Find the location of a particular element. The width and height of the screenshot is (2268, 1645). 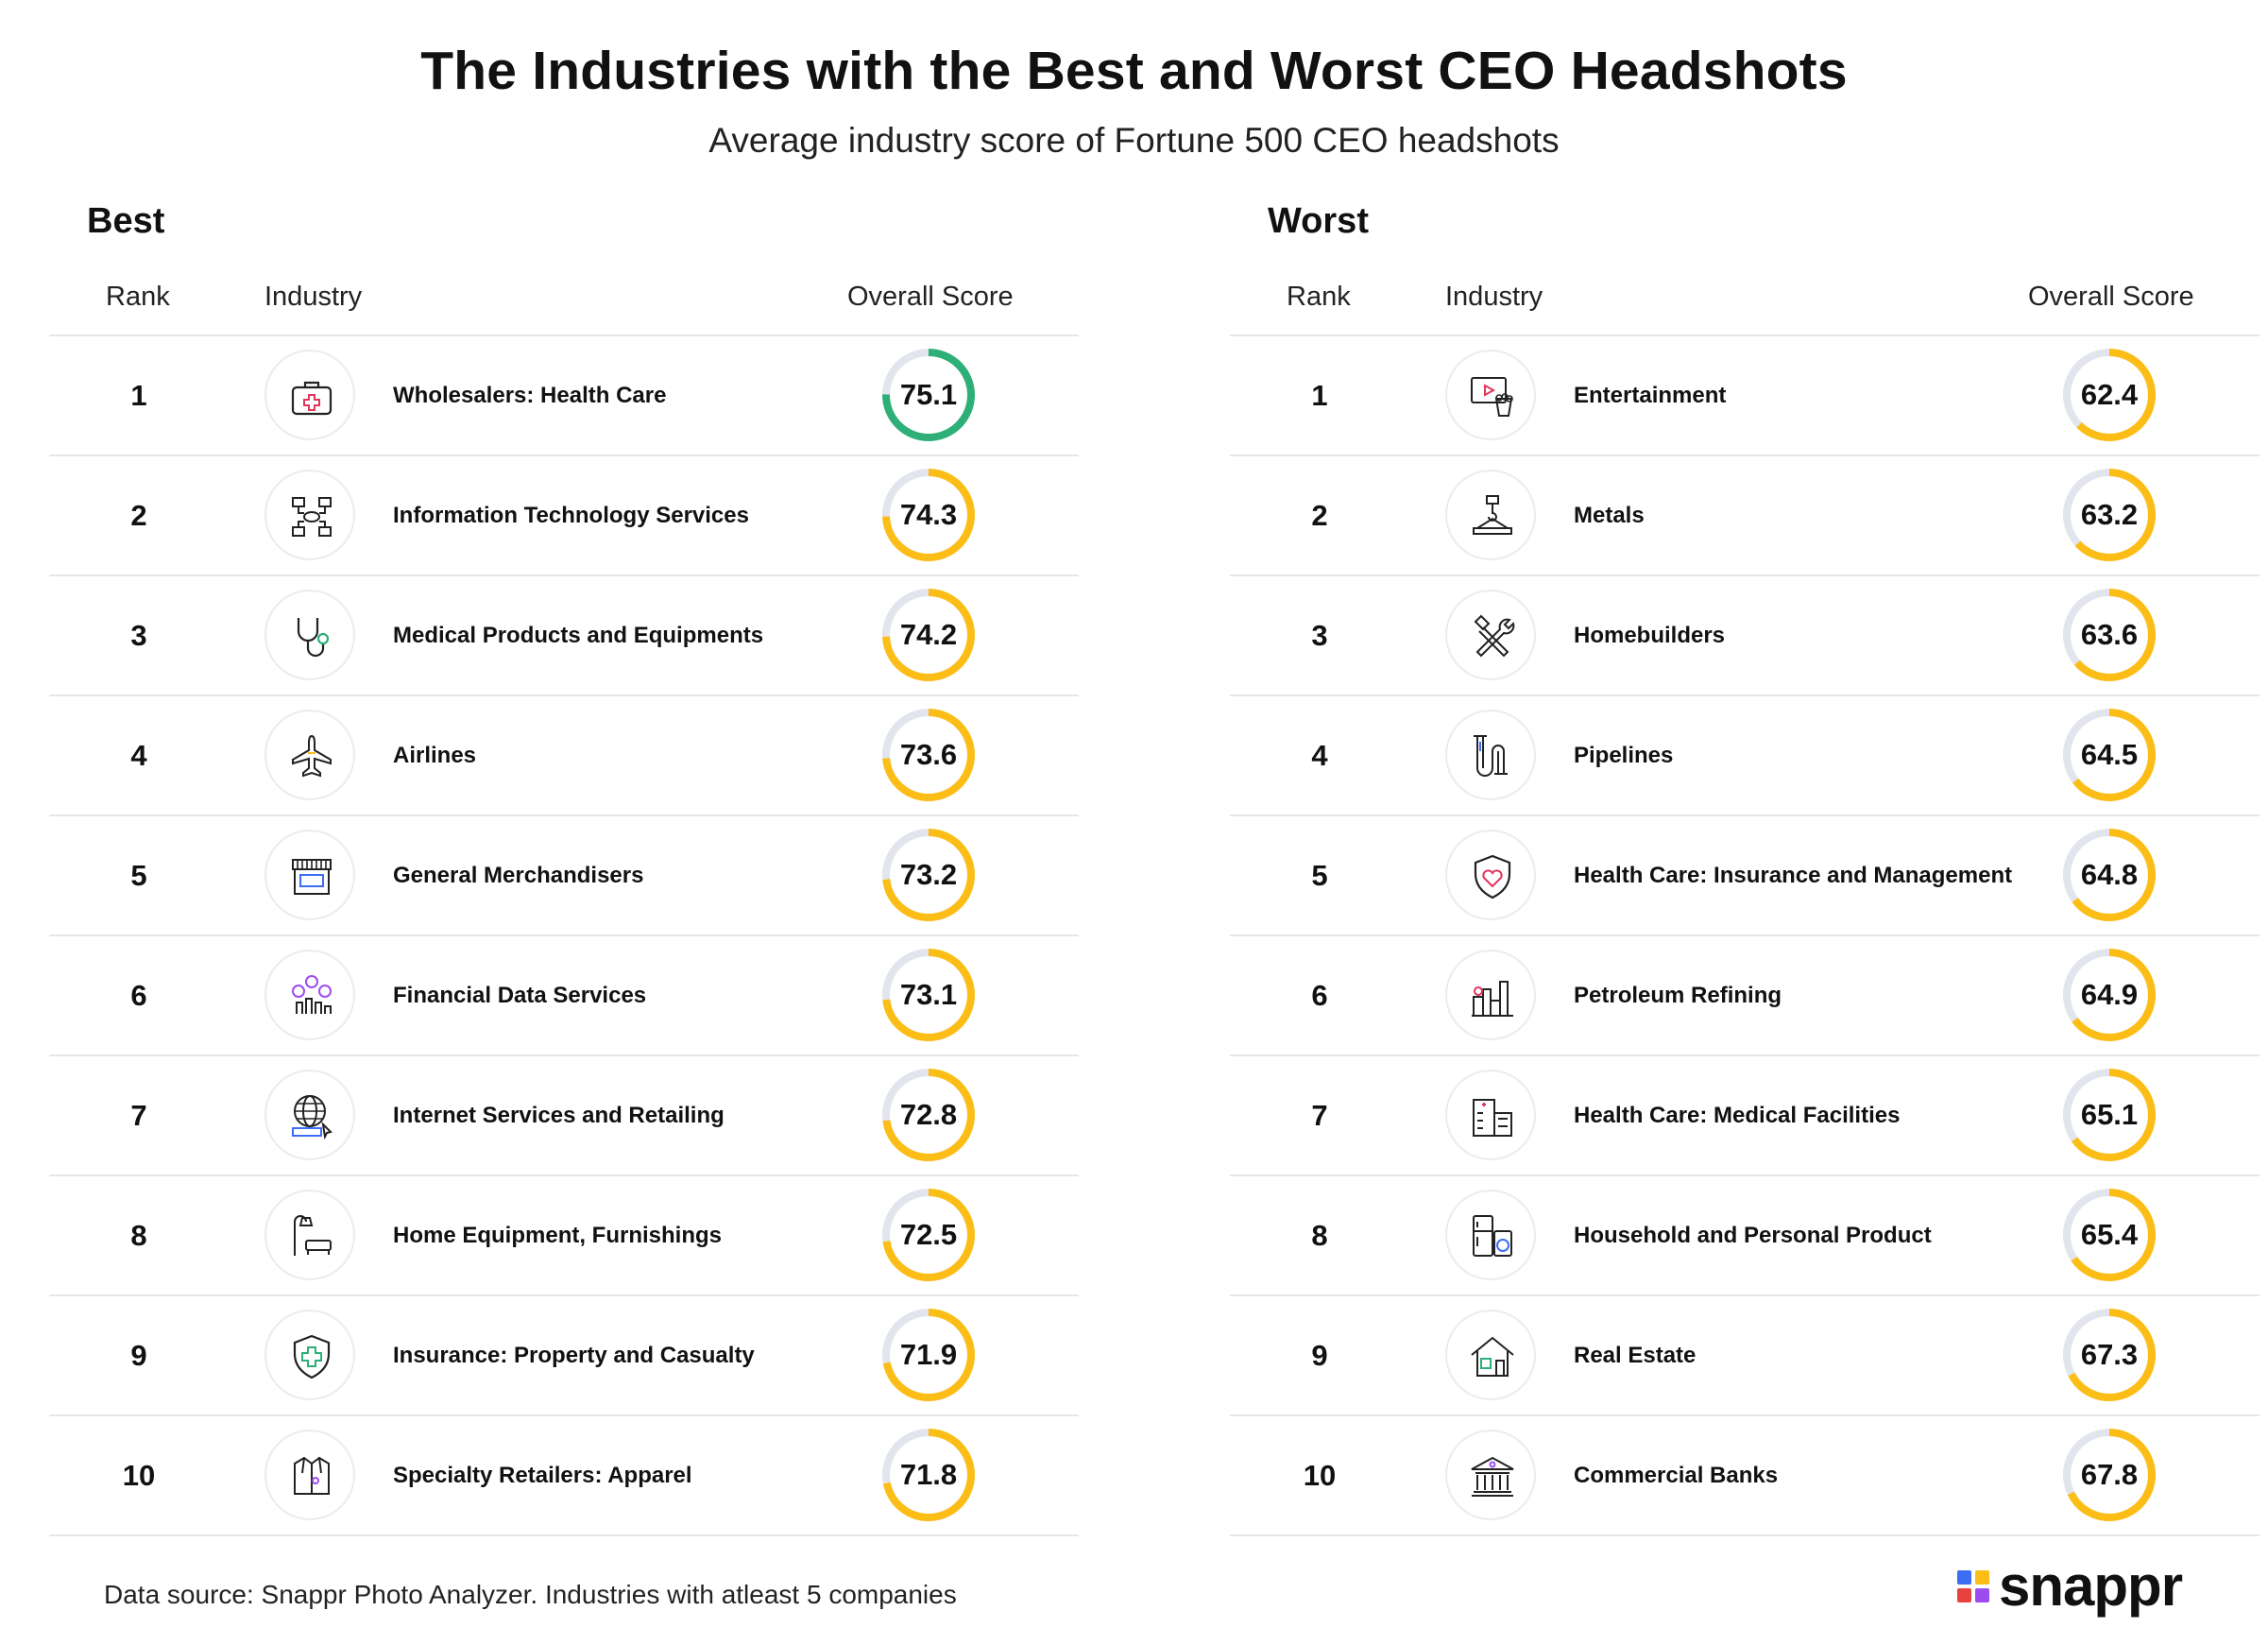

best-row-6-icon-badge is located at coordinates (309, 995).